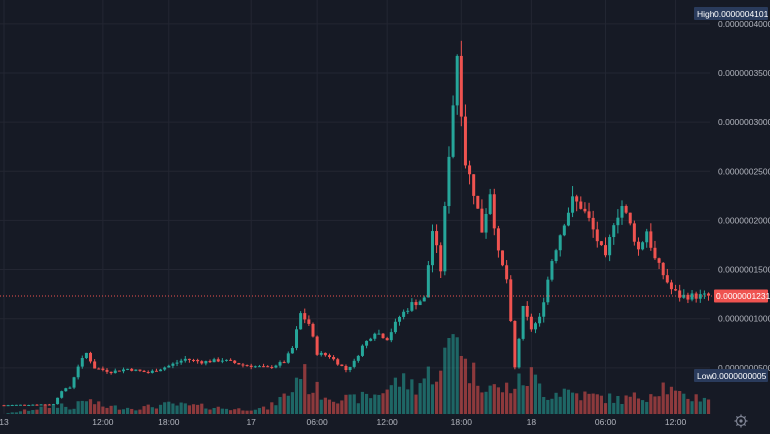 This screenshot has width=770, height=434. Describe the element at coordinates (744, 171) in the screenshot. I see `y-tick-label: 0.0000002500` at that location.